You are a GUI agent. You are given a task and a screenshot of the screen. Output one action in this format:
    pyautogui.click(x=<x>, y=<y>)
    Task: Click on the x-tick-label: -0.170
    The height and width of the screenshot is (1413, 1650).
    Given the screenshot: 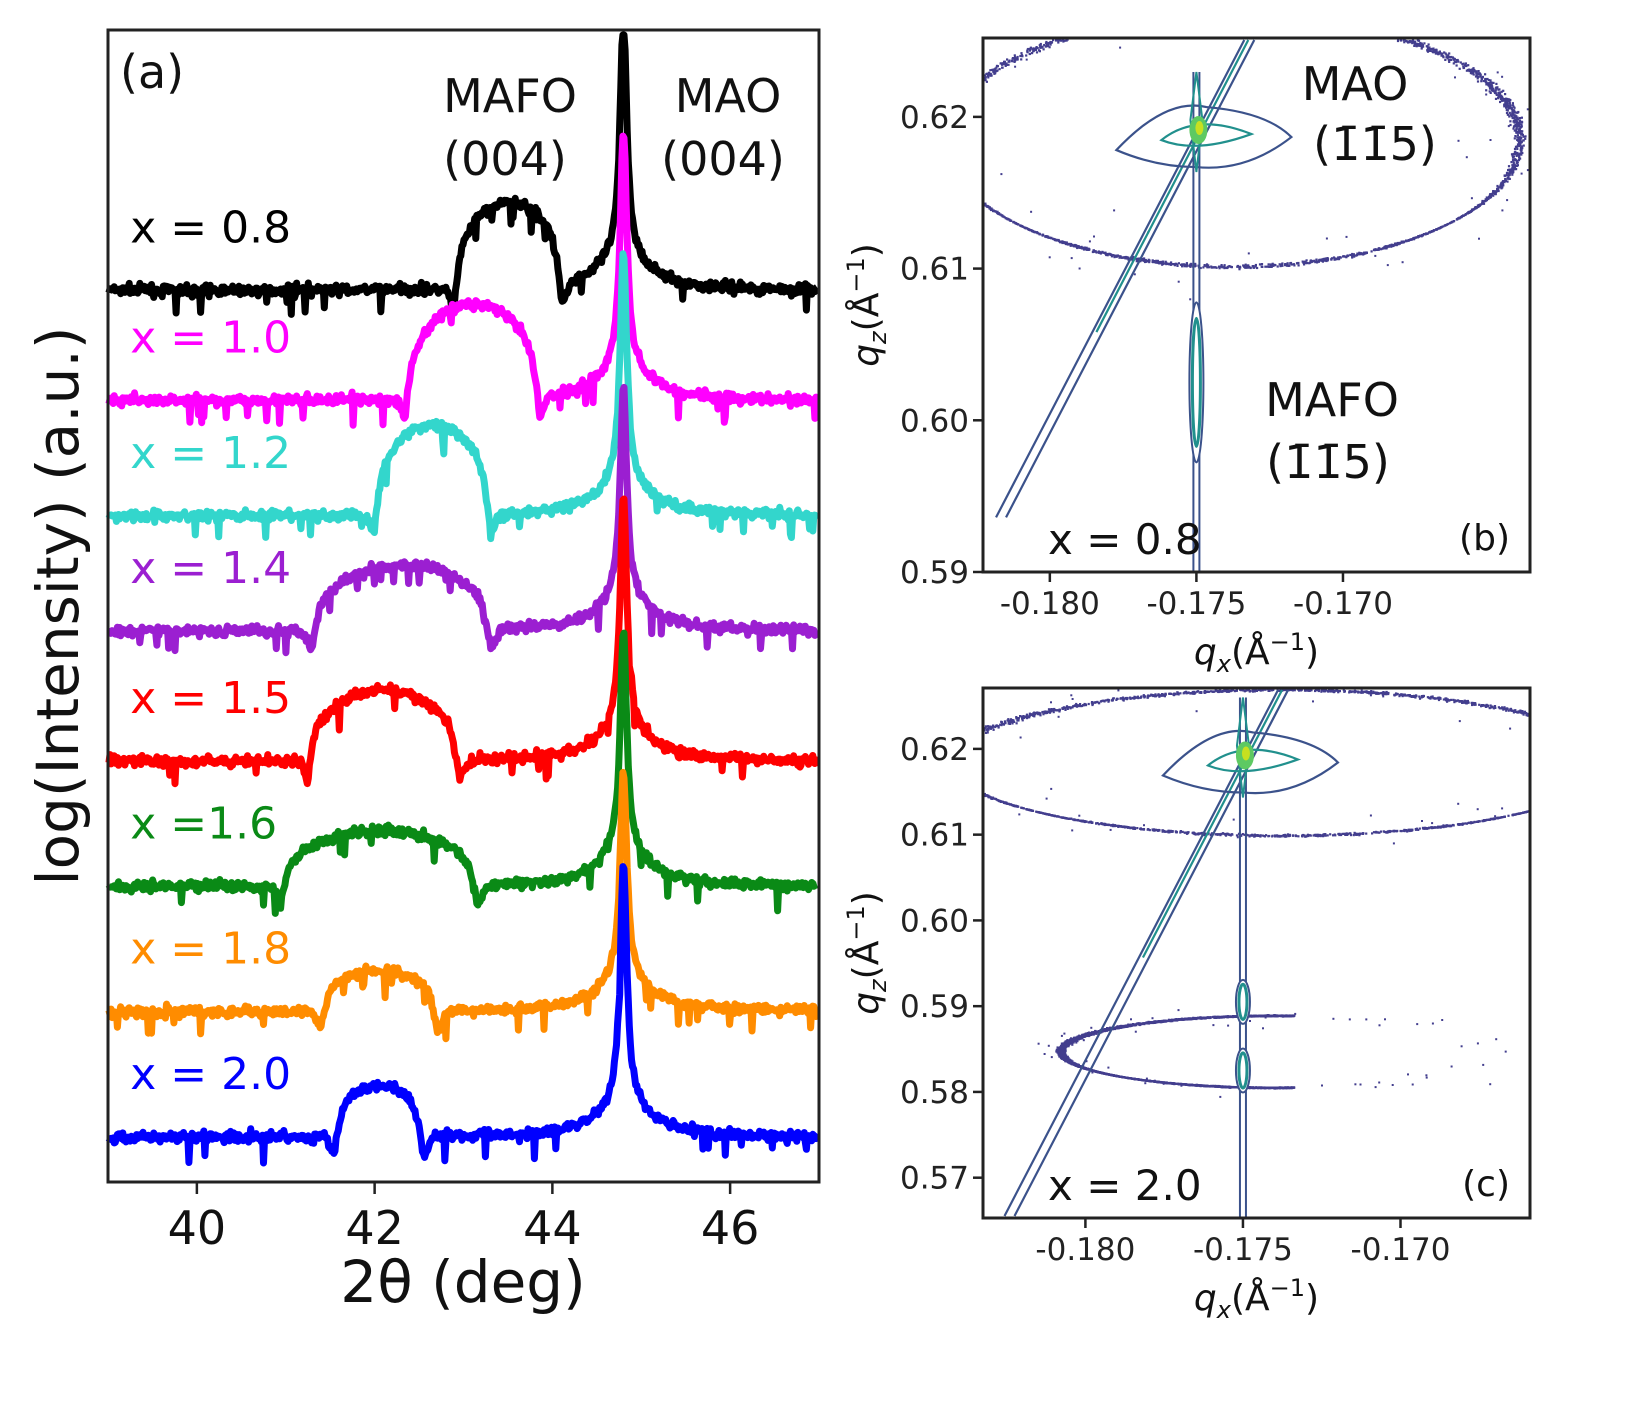 What is the action you would take?
    pyautogui.click(x=1343, y=604)
    